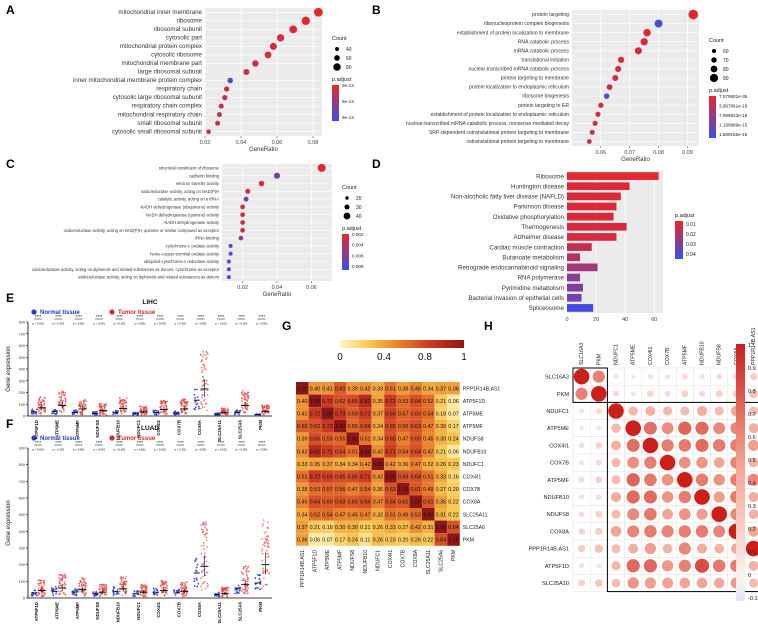  Describe the element at coordinates (635, 160) in the screenshot. I see `panel-b-x-axis-label: GeneRatio` at that location.